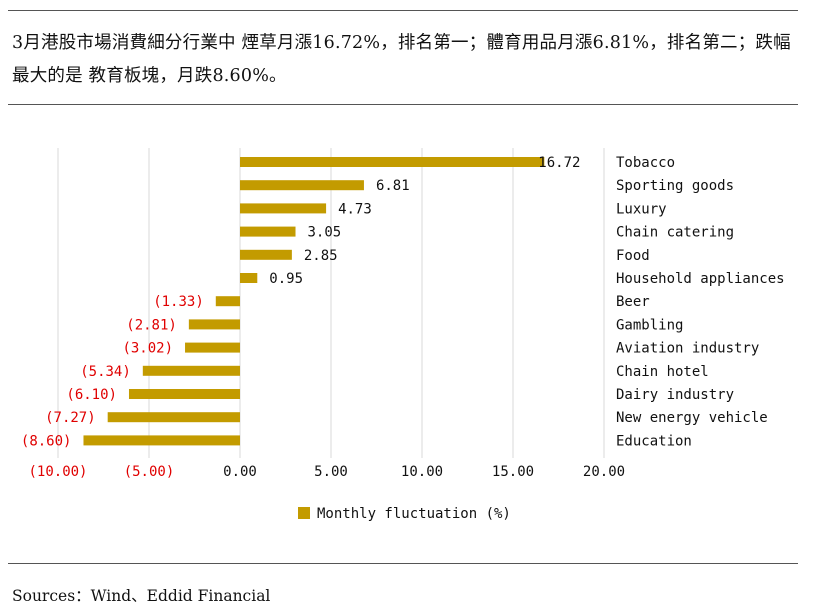 This screenshot has height=612, width=813. Describe the element at coordinates (675, 186) in the screenshot. I see `category-label: Sporting goods` at that location.